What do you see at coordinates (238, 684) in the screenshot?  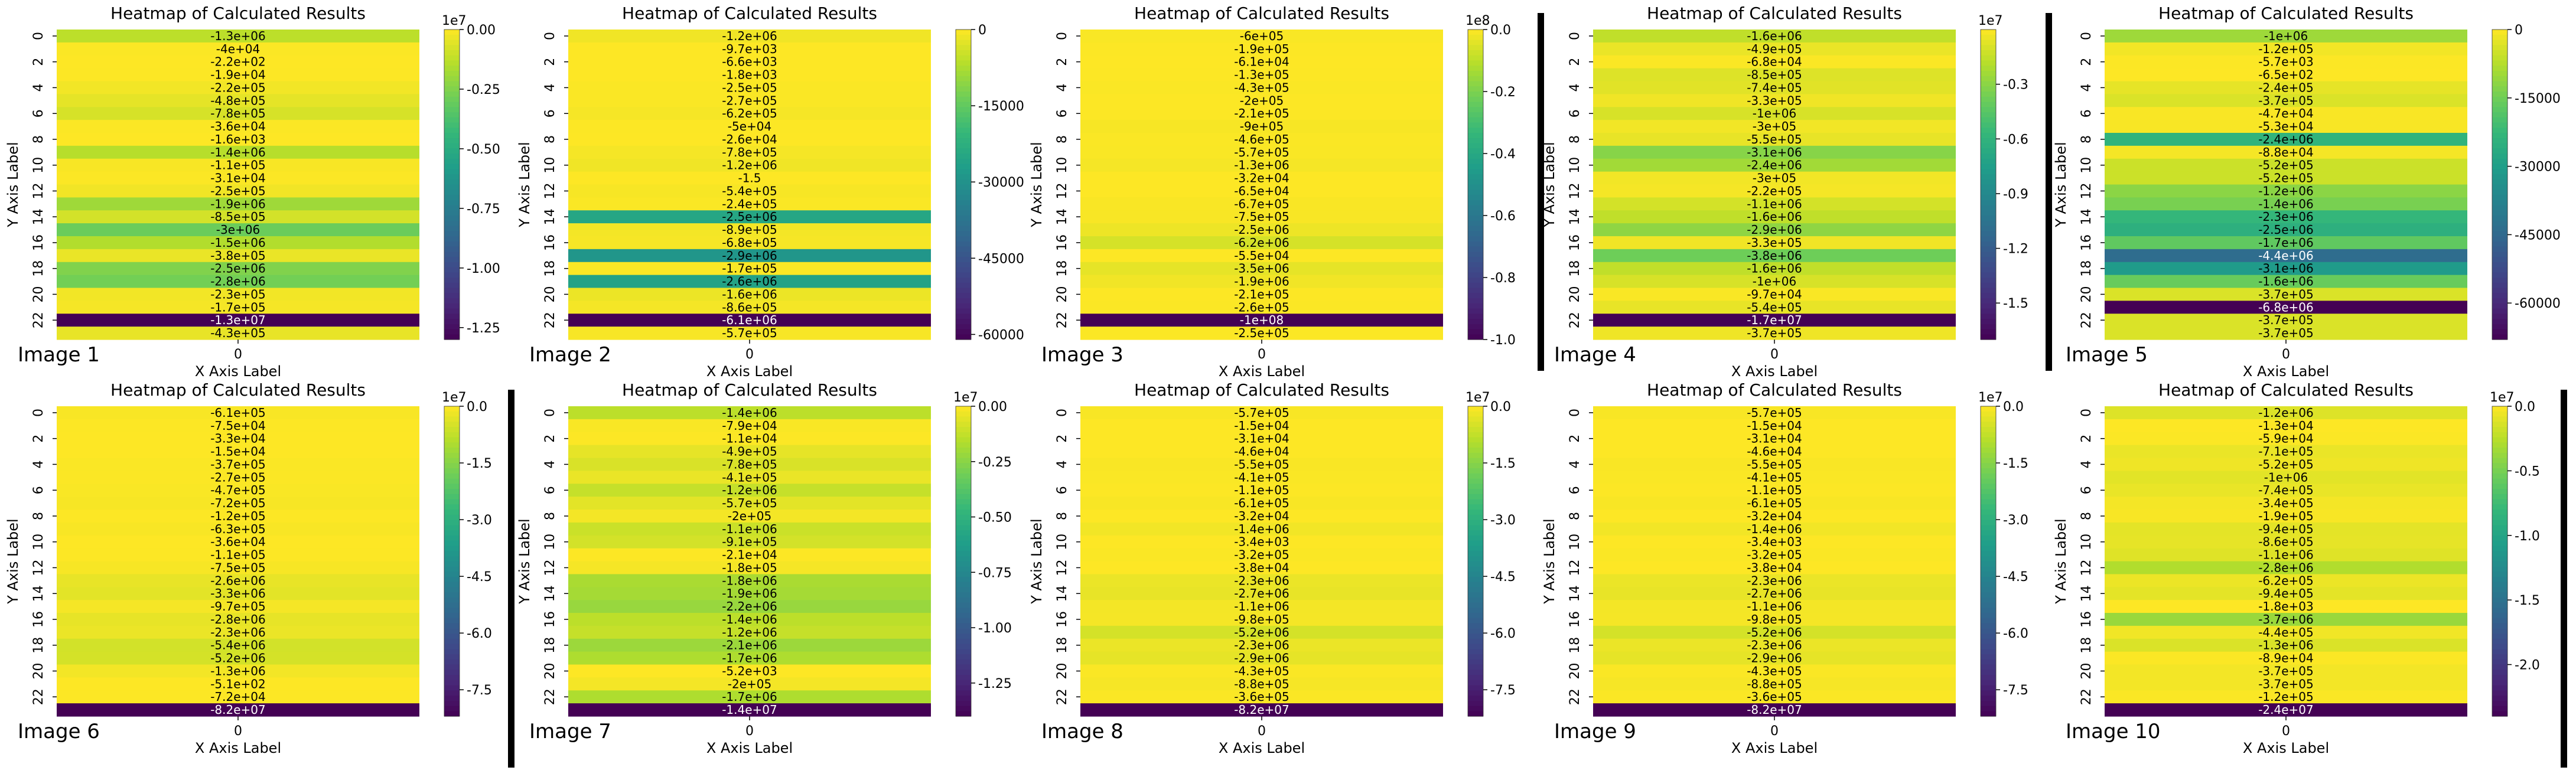 I see `cell-annotation: -5.1e+02` at bounding box center [238, 684].